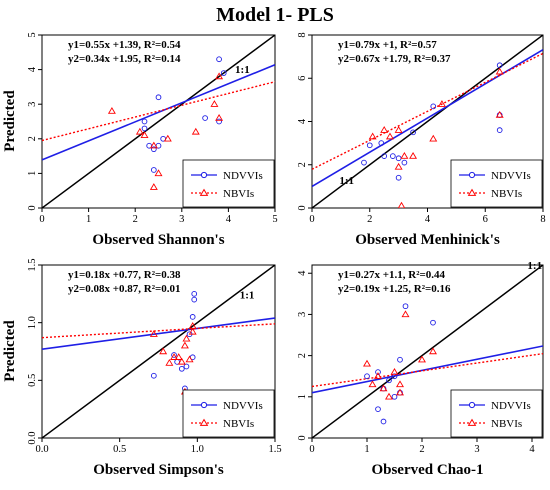 The width and height of the screenshot is (550, 490). What do you see at coordinates (124, 45) in the screenshot?
I see `equation-1: y1=0.55x +1.39, R²=0.54` at bounding box center [124, 45].